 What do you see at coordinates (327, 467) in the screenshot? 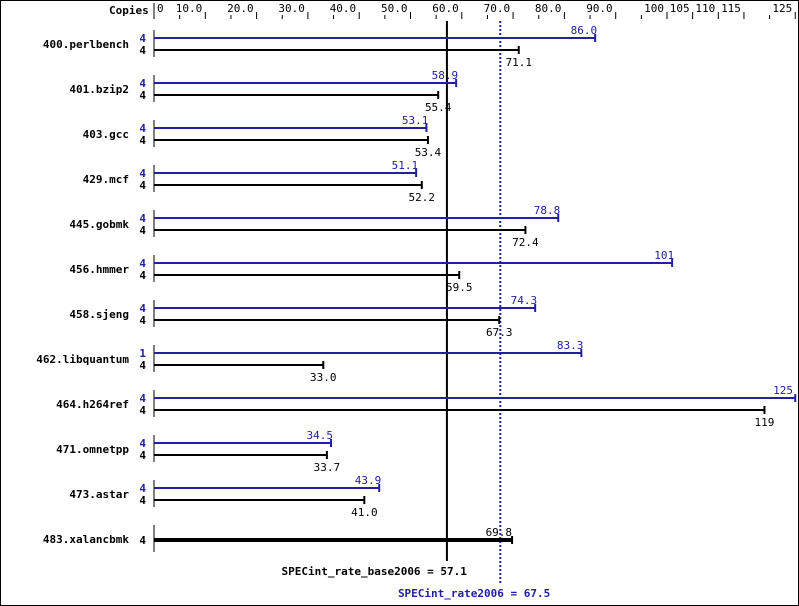
I see `base-value-label: 33.7` at bounding box center [327, 467].